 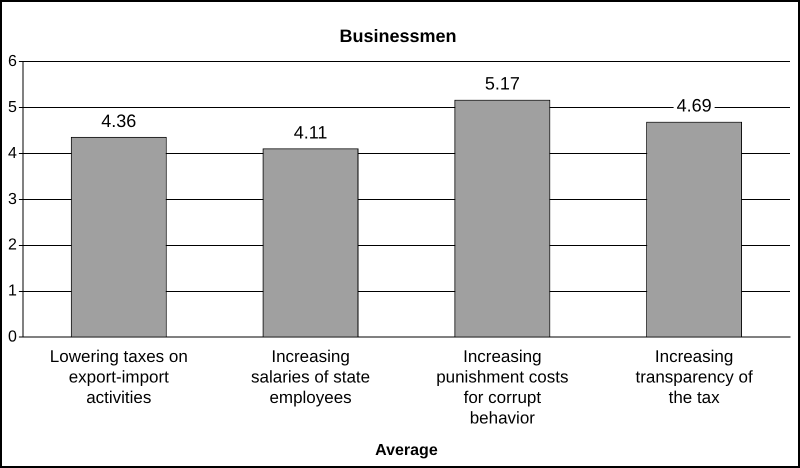 I want to click on x-tick-label: Lowering taxes on export-import activities, so click(x=119, y=377).